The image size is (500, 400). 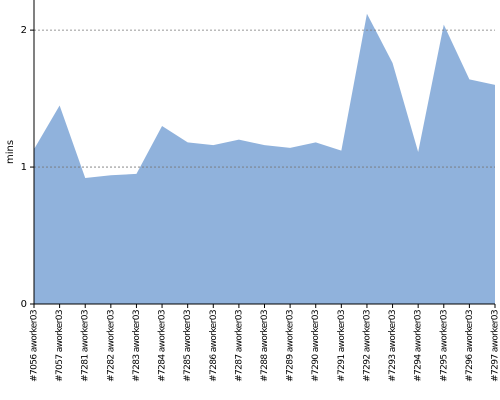 I want to click on x-tick-label: #7296 aworker03, so click(x=470, y=346).